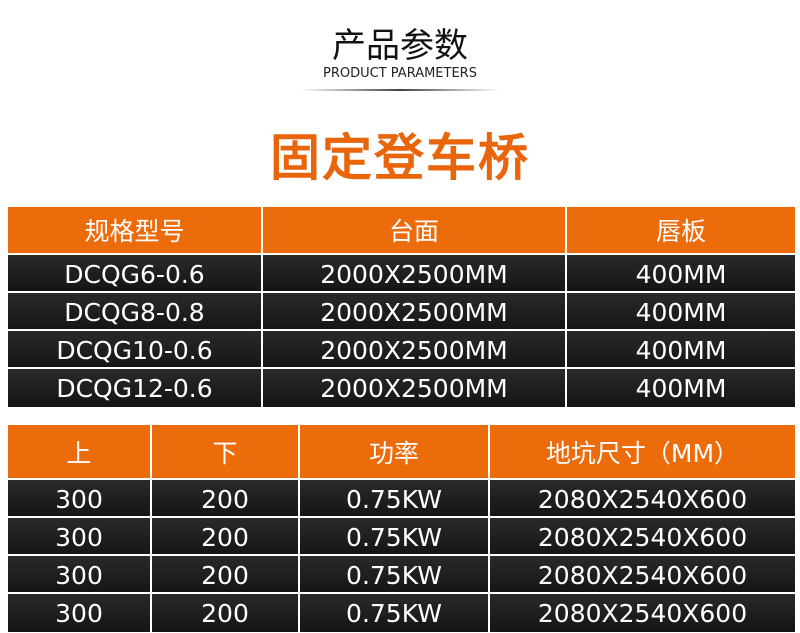 The height and width of the screenshot is (633, 800). Describe the element at coordinates (135, 388) in the screenshot. I see `data-cell: DCQG12-0.6` at that location.